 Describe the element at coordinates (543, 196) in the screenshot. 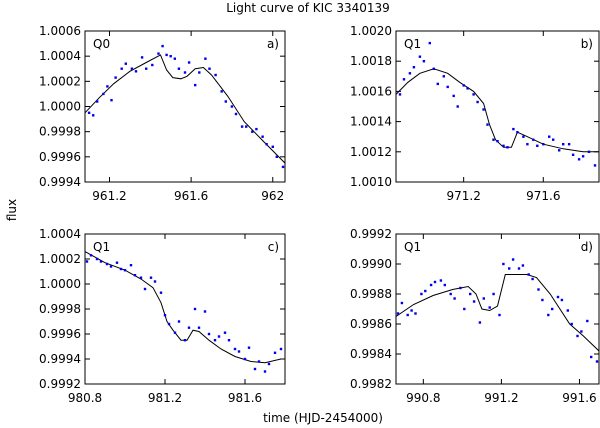

I see `x-tick-label: 971.6` at that location.